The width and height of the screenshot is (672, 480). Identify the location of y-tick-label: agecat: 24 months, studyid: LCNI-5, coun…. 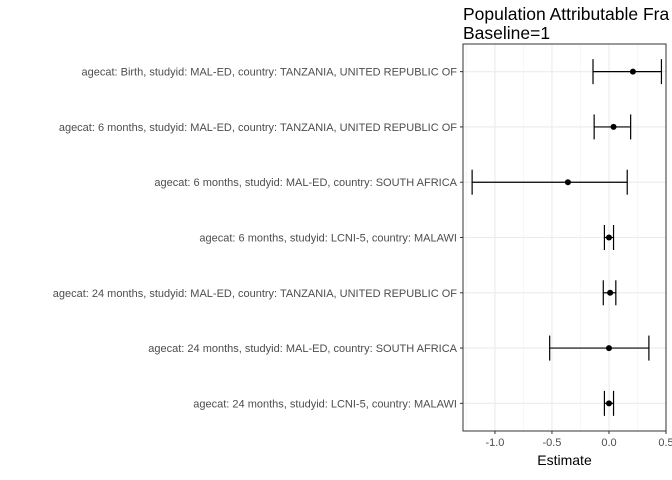
(325, 404).